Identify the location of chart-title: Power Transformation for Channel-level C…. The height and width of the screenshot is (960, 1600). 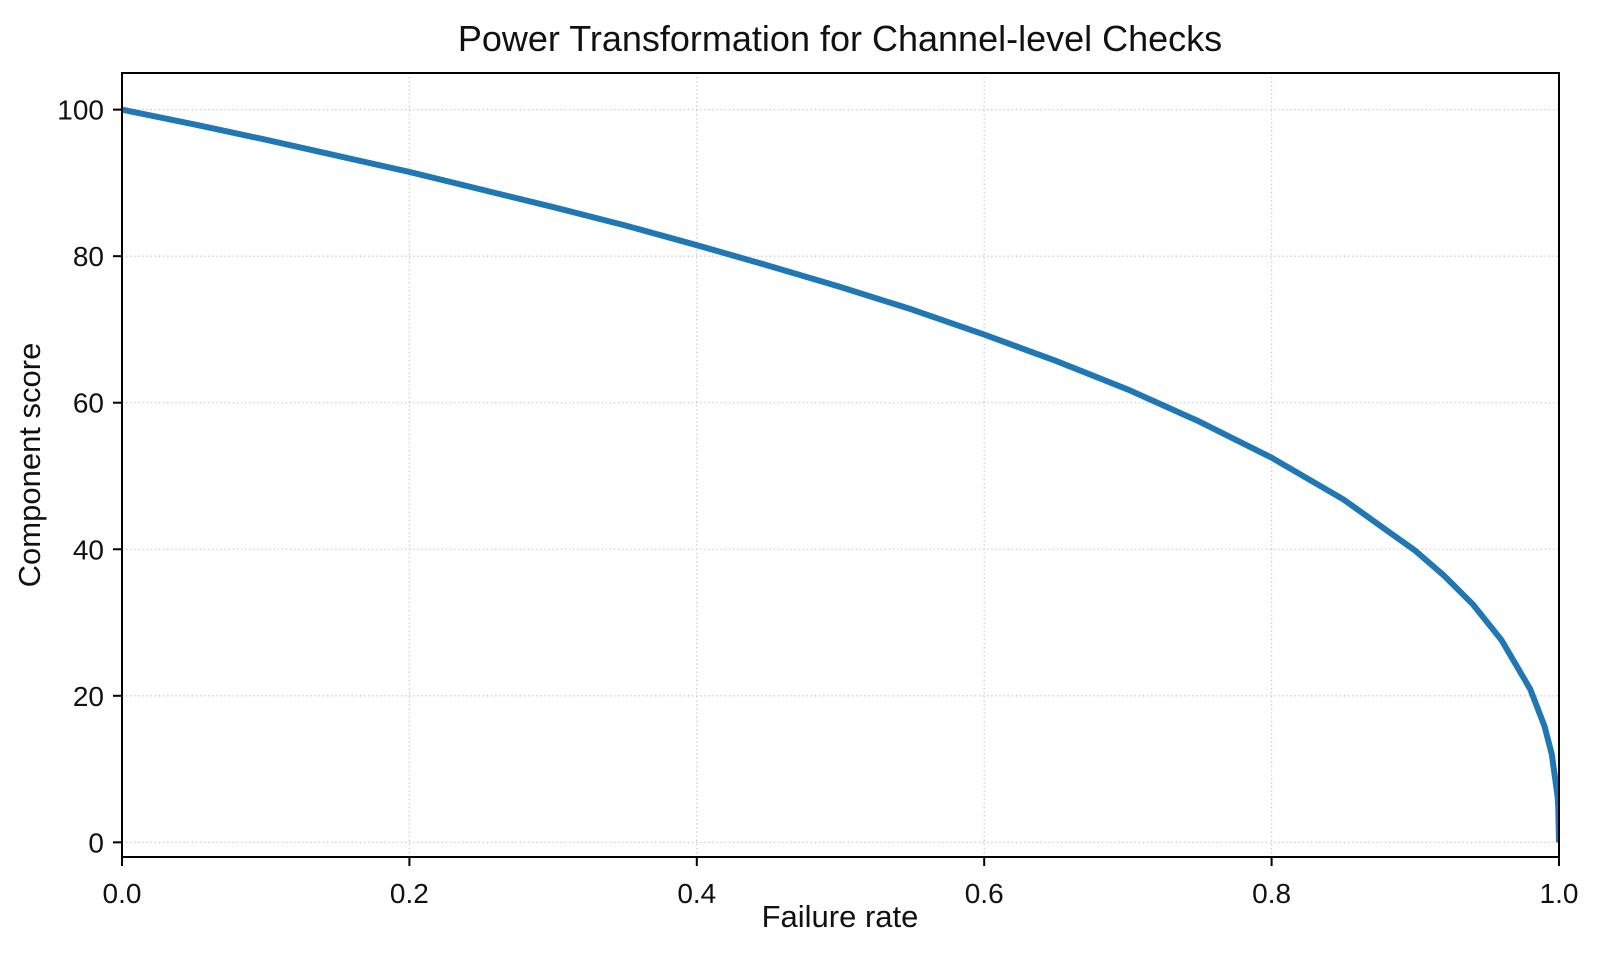
(840, 38).